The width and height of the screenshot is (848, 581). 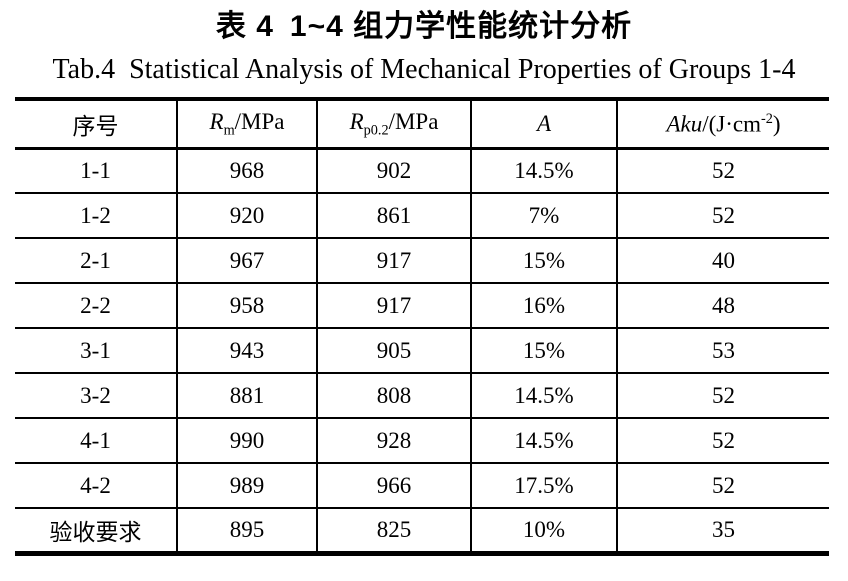 I want to click on header-row: 序号 Rm/MPa Rp0.2/MPa A Aku/(J·cm-2), so click(x=422, y=124).